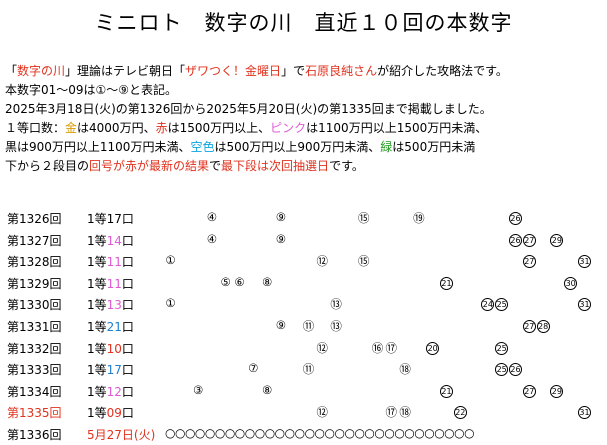  I want to click on intro-segment: 数字の川, so click(41, 71).